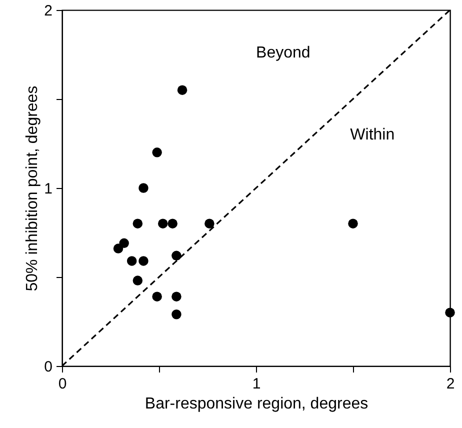 The height and width of the screenshot is (428, 462). Describe the element at coordinates (256, 384) in the screenshot. I see `x-tick-label: 1` at that location.